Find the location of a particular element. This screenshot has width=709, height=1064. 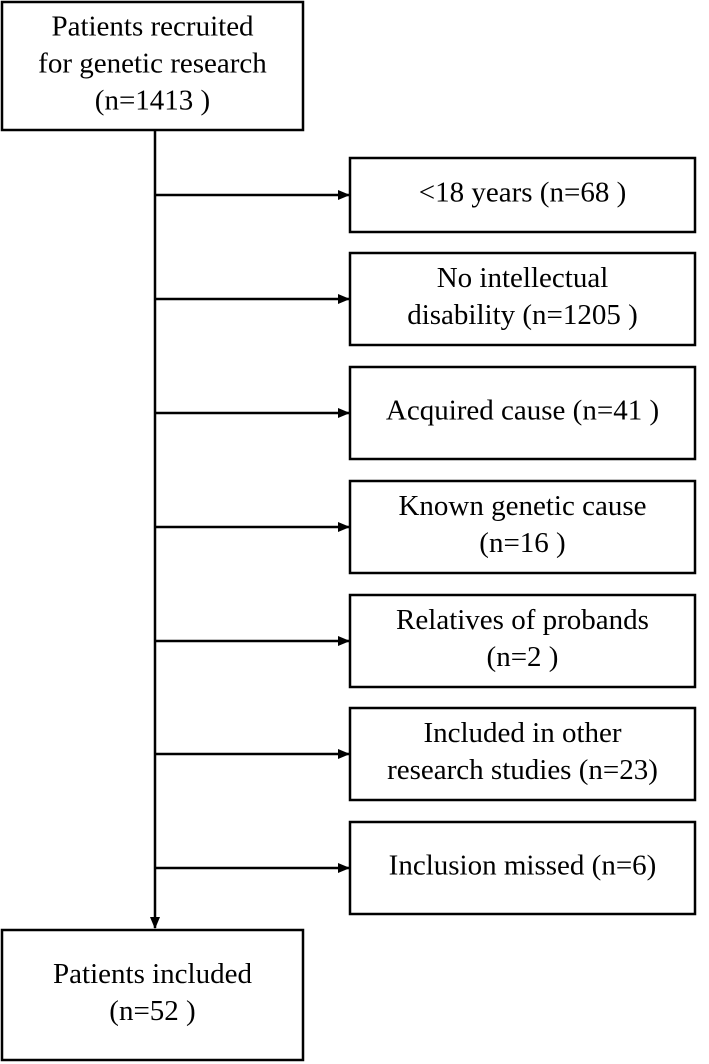

node-label: Acquired cause (n=41 ) is located at coordinates (522, 411).